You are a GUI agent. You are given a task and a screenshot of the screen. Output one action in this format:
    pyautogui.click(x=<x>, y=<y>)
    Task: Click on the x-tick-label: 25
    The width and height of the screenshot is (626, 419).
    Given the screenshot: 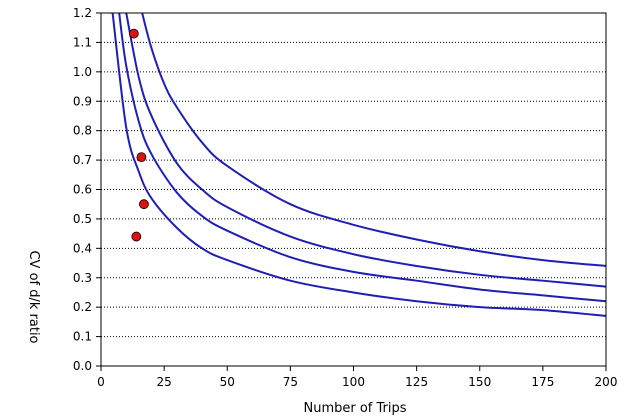 What is the action you would take?
    pyautogui.click(x=163, y=382)
    